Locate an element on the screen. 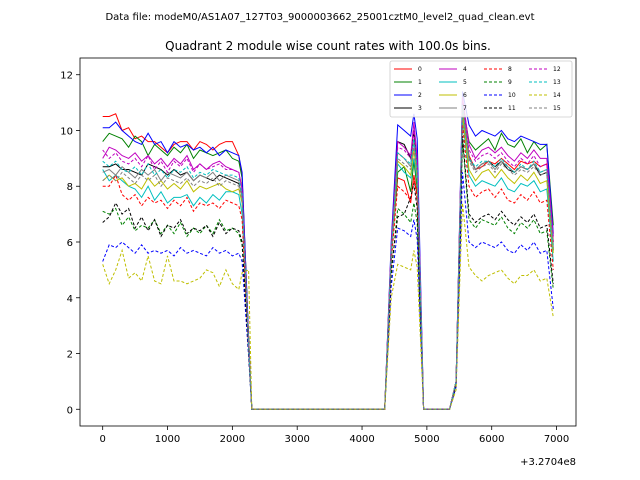 The image size is (640, 480). legend-label: 3 is located at coordinates (420, 108).